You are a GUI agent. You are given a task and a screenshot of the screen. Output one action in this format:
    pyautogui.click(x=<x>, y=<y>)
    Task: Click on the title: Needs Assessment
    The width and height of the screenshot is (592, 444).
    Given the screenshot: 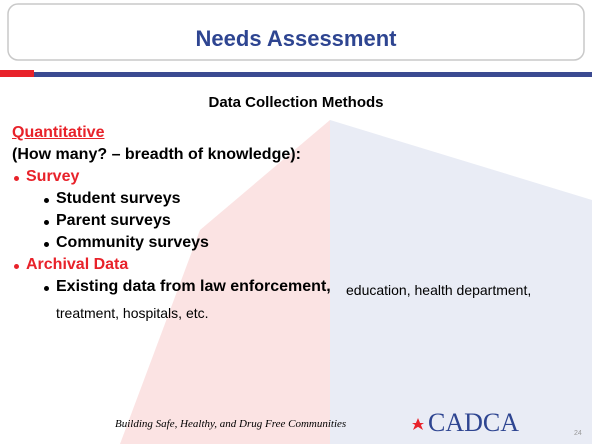 What is the action you would take?
    pyautogui.click(x=296, y=38)
    